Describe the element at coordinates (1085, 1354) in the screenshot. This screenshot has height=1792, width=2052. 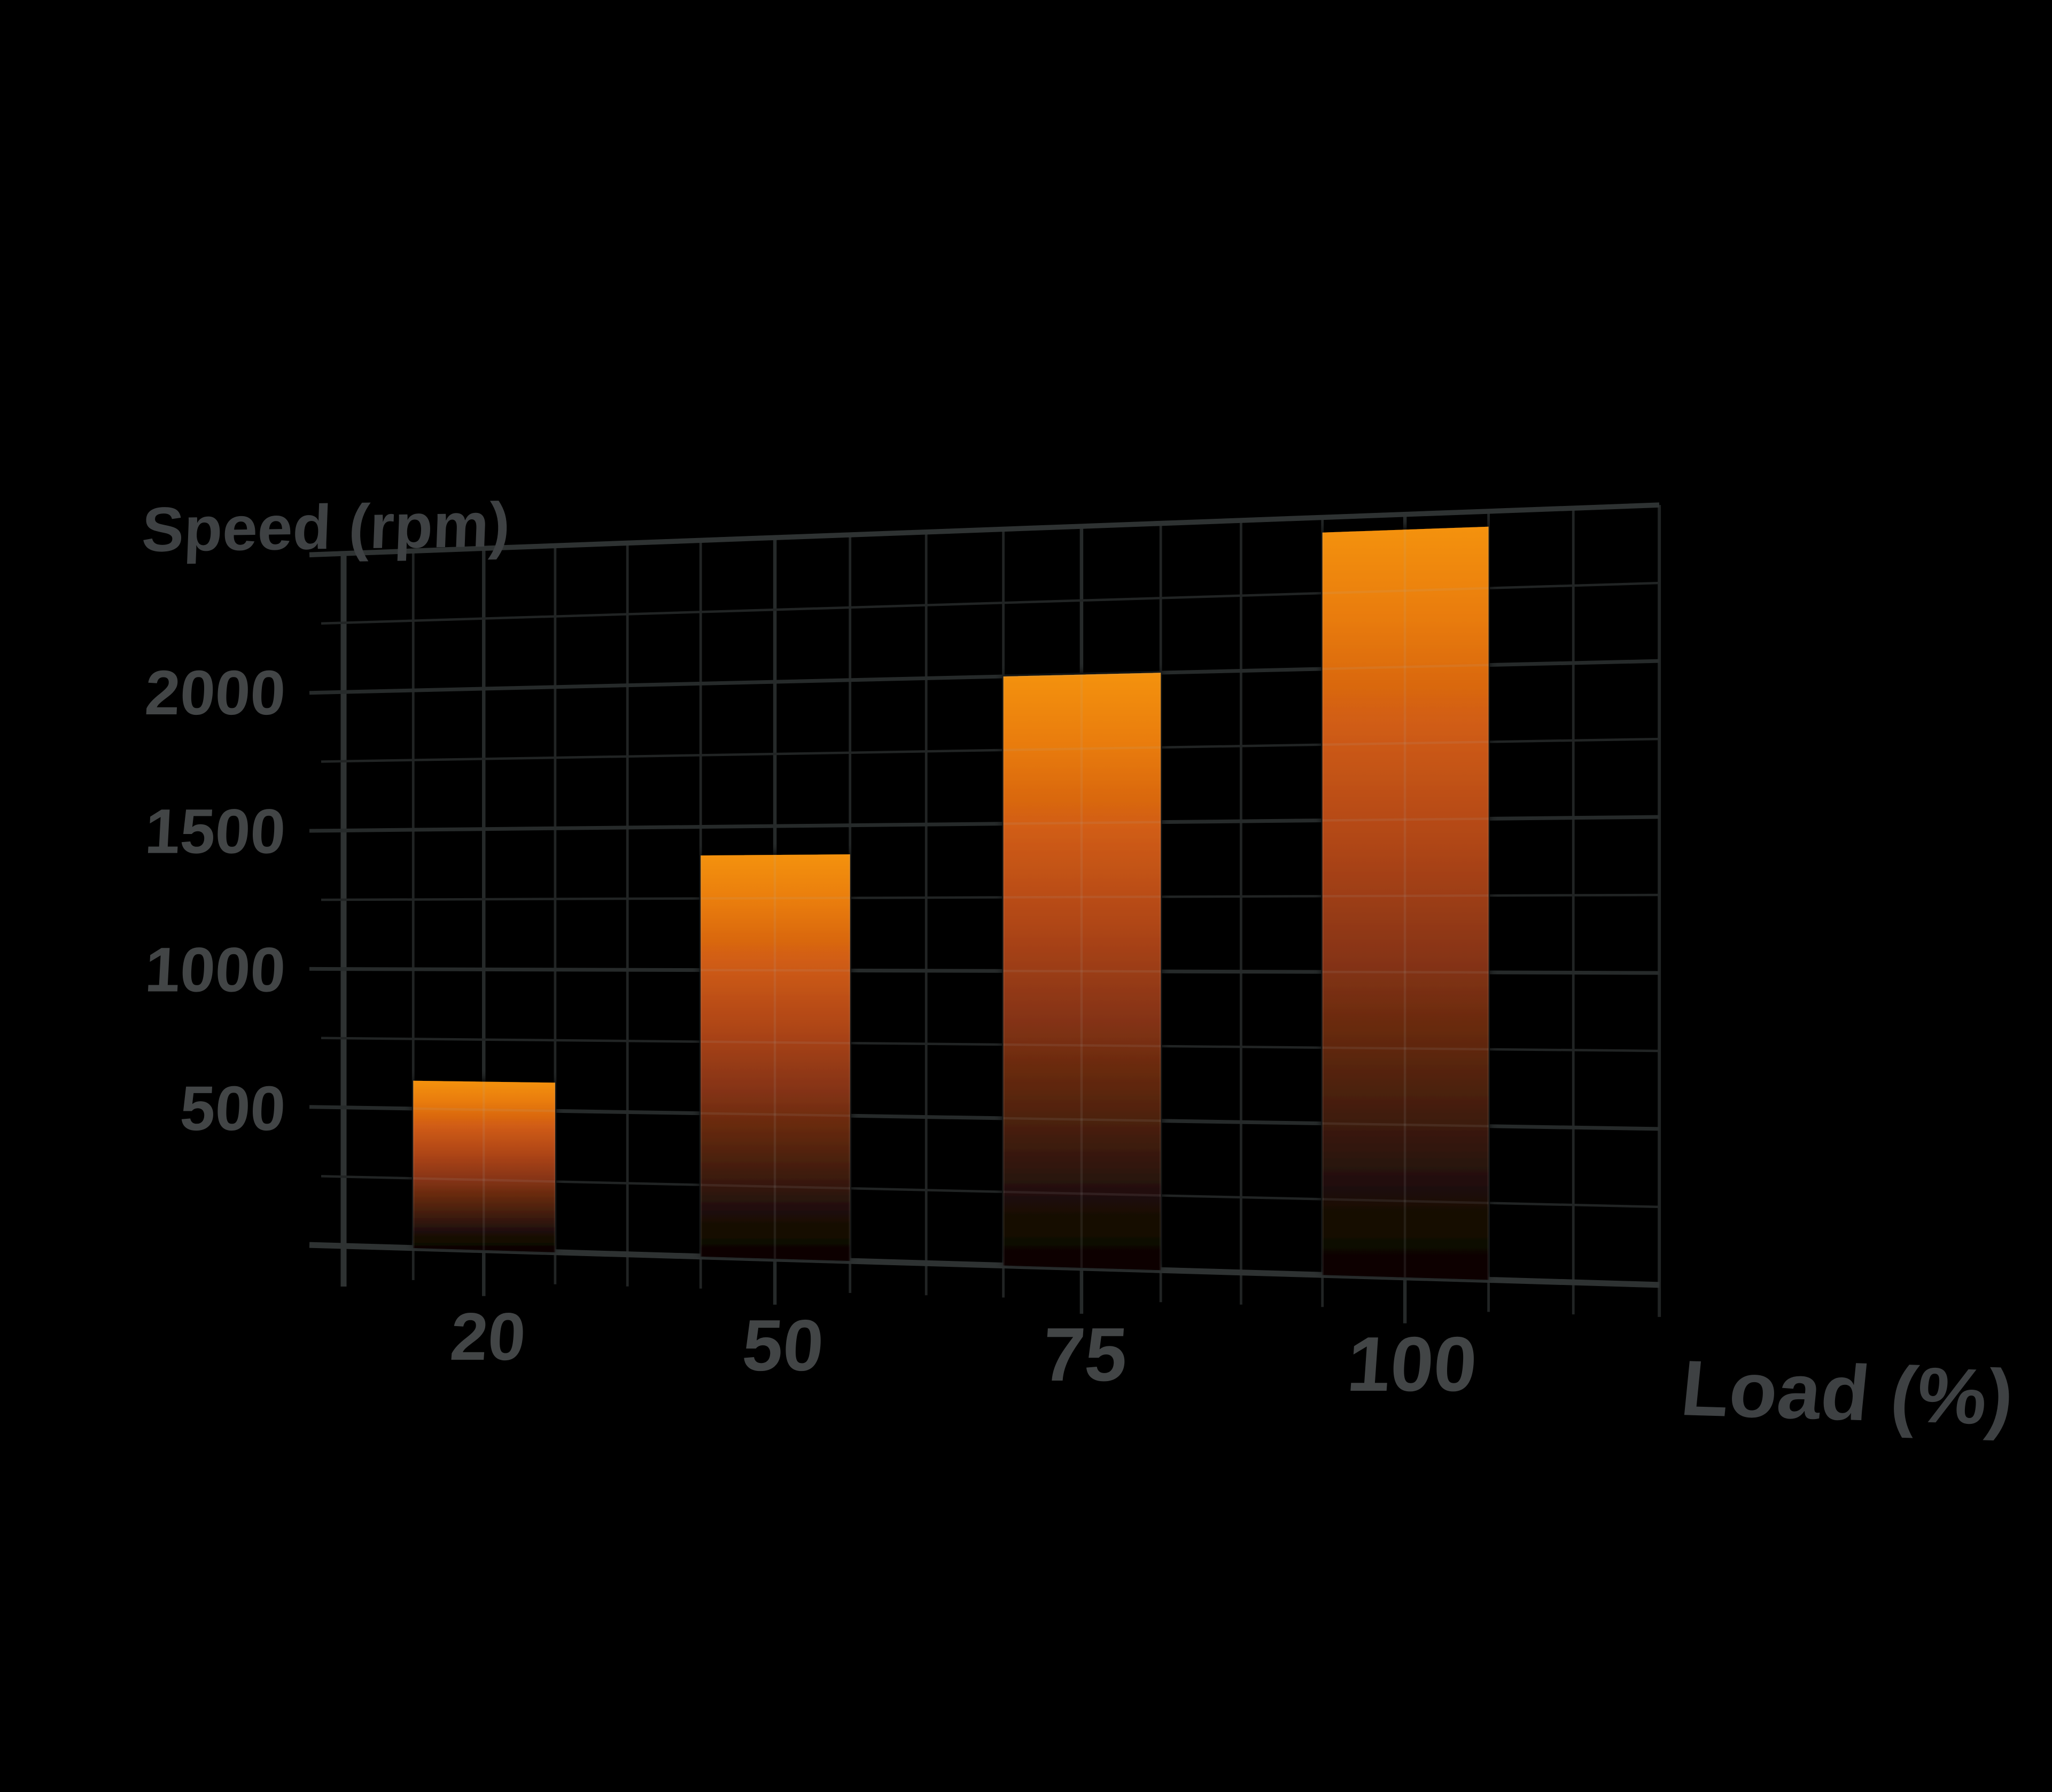
I see `x-tick-label: 75` at that location.